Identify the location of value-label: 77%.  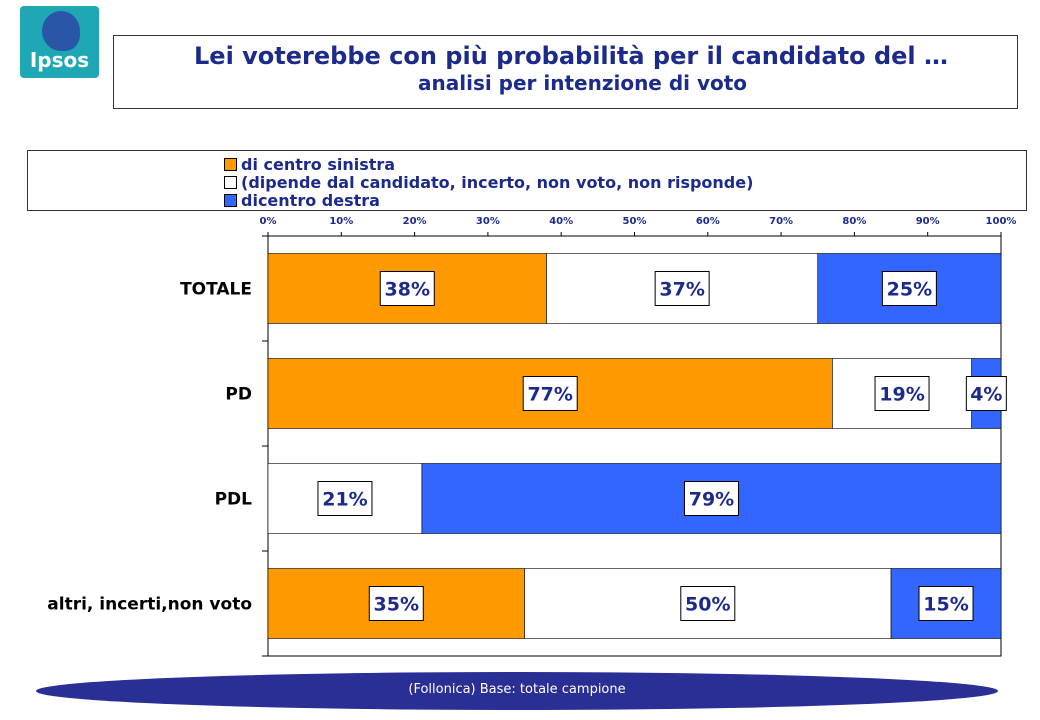
(549, 395).